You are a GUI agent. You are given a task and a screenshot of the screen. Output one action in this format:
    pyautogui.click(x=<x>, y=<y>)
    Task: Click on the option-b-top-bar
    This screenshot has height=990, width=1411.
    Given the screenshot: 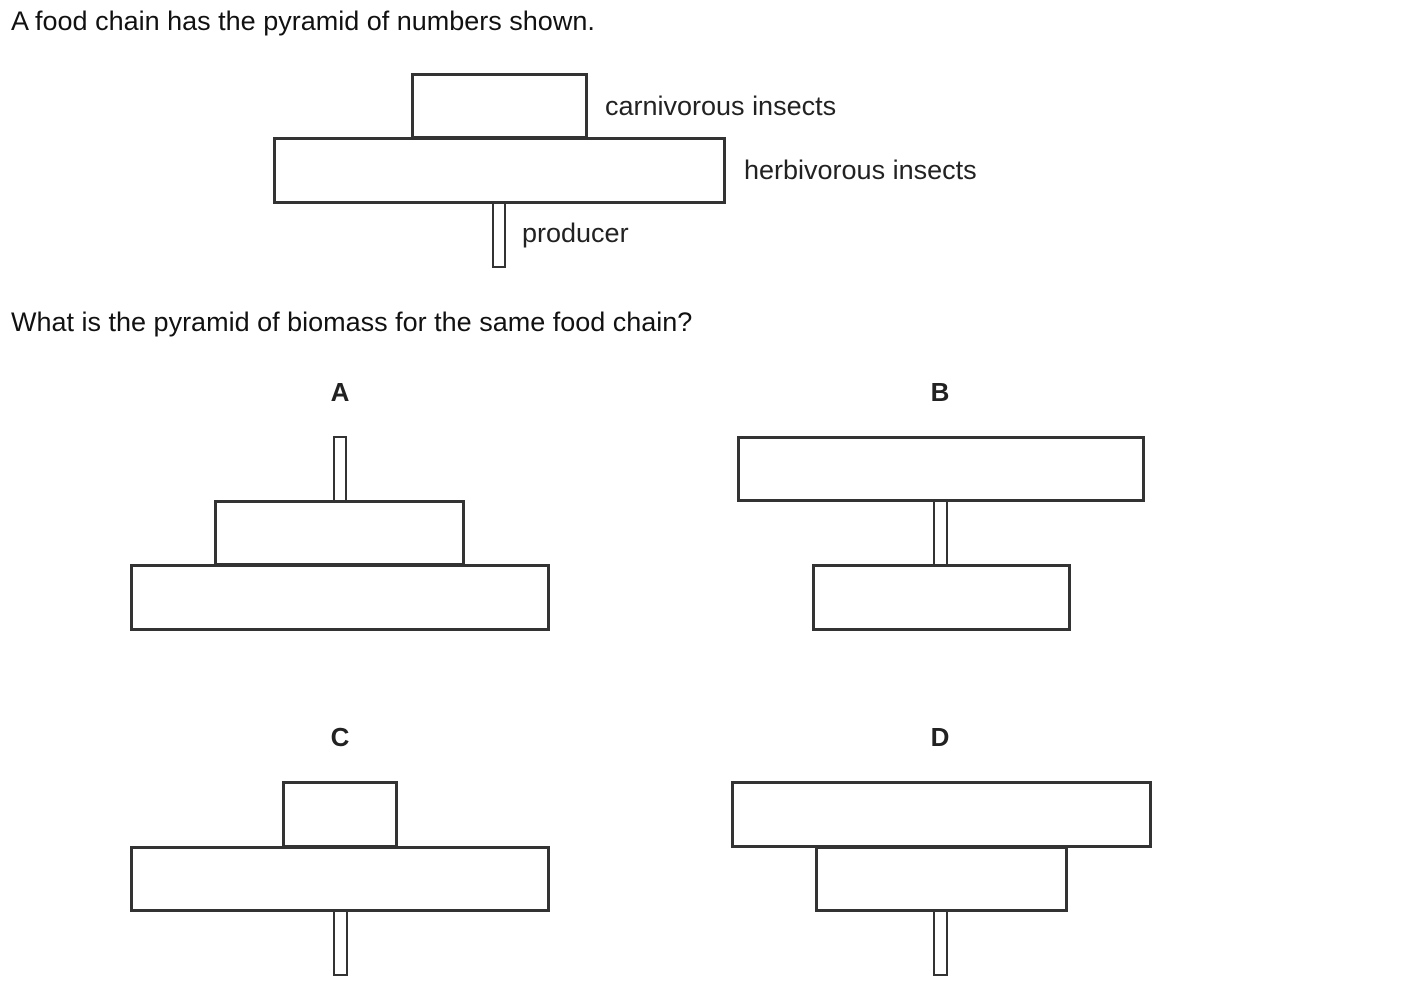 What is the action you would take?
    pyautogui.click(x=941, y=469)
    